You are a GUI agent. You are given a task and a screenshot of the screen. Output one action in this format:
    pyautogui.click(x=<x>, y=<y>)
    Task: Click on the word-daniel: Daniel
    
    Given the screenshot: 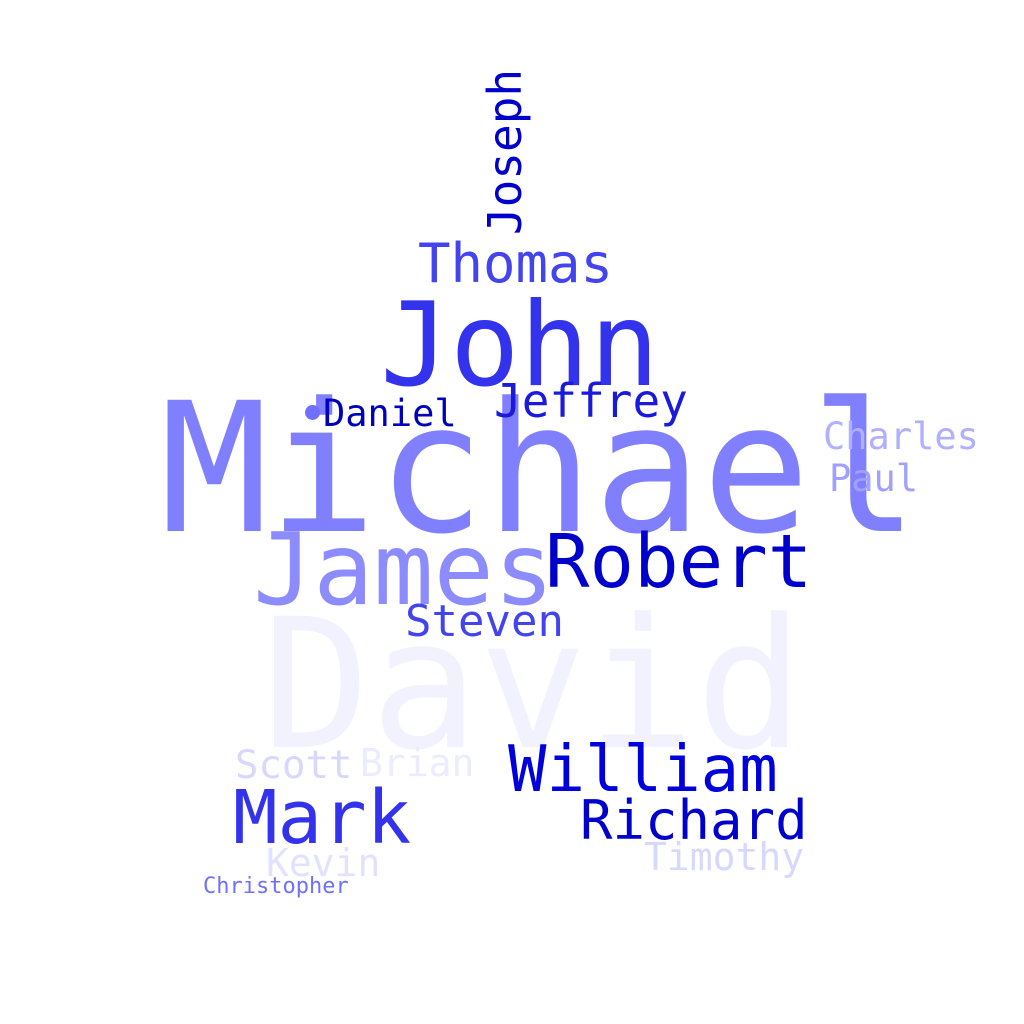 What is the action you would take?
    pyautogui.click(x=390, y=413)
    